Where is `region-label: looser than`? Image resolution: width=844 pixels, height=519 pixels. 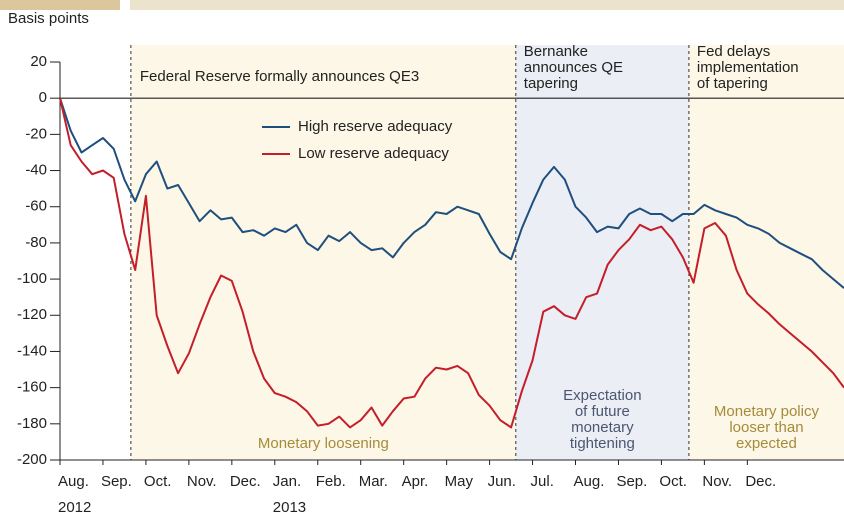
region-label: looser than is located at coordinates (766, 427).